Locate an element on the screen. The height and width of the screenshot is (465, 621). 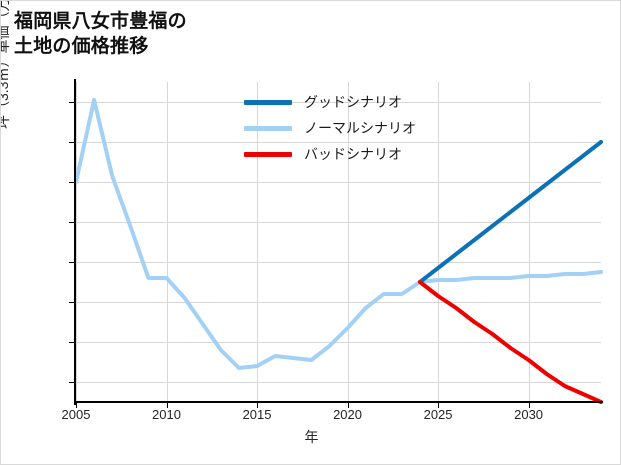
x-tick-label: 2030 is located at coordinates (529, 414).